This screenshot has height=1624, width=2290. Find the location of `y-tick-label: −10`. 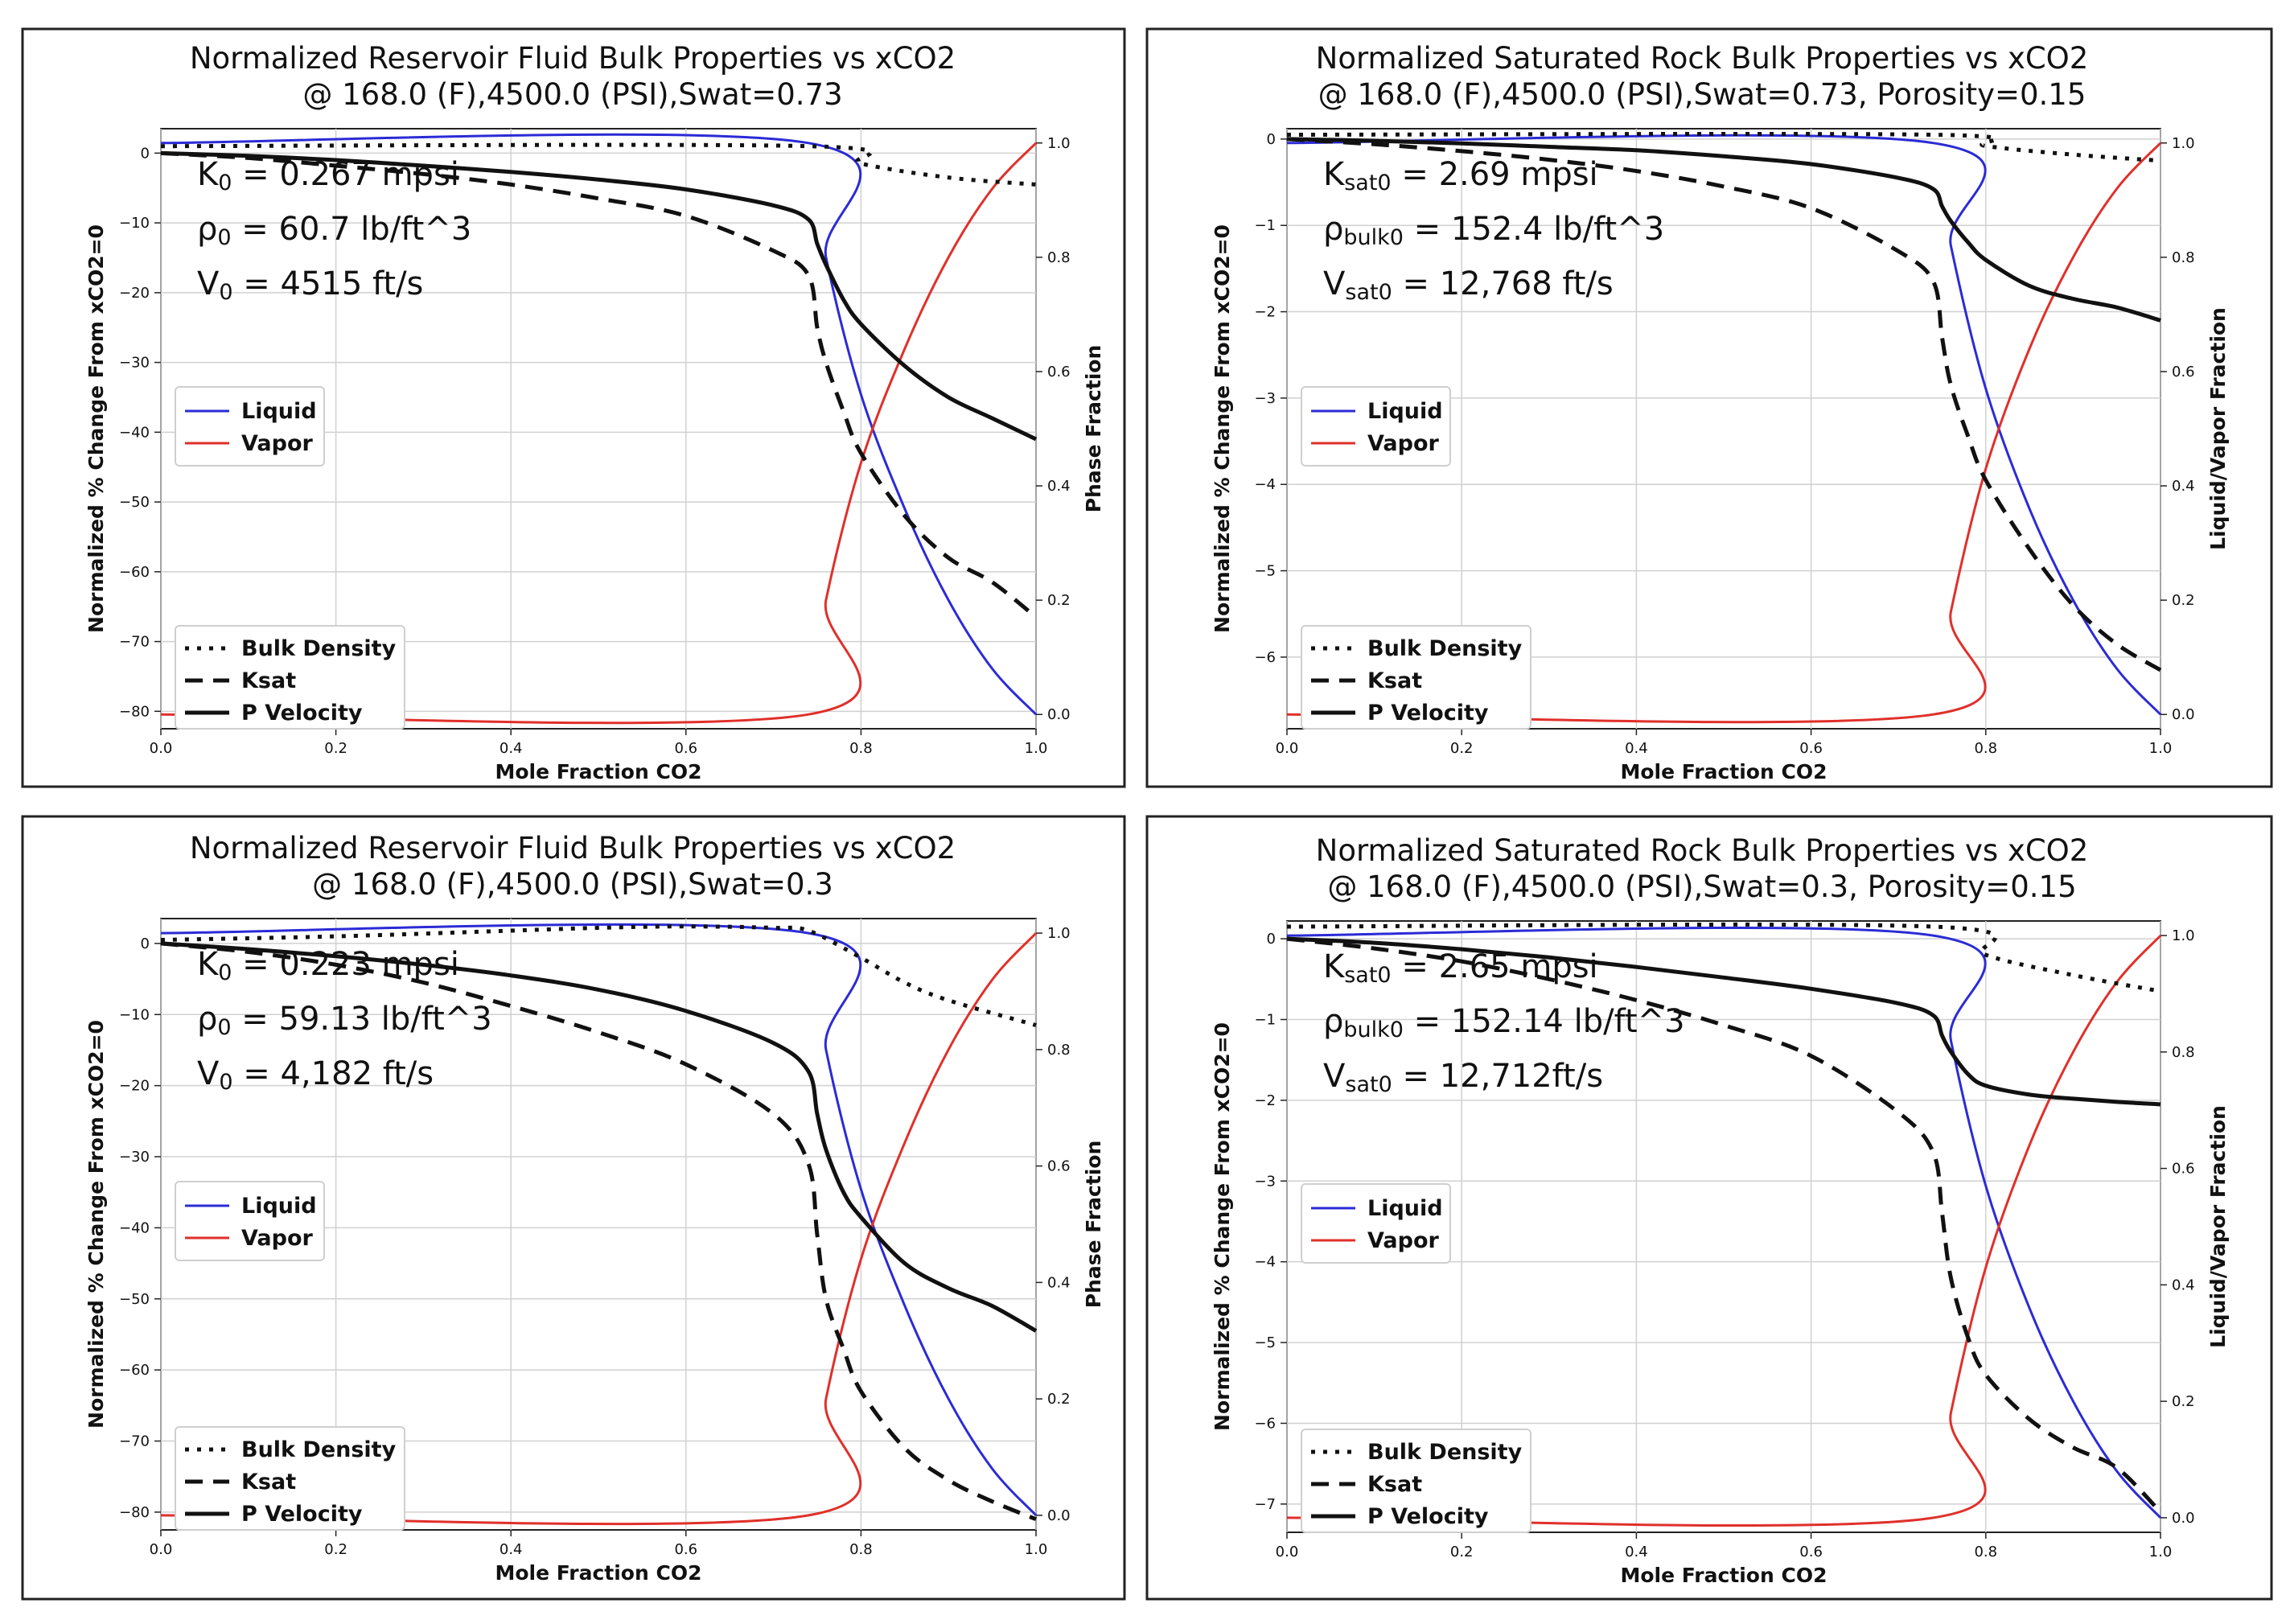

y-tick-label: −10 is located at coordinates (134, 1015).